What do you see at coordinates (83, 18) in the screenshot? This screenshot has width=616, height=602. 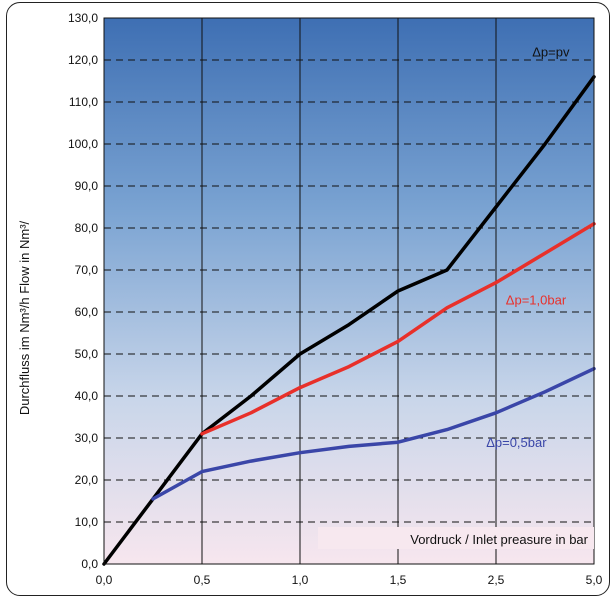 I see `y-tick-label: 130,0` at bounding box center [83, 18].